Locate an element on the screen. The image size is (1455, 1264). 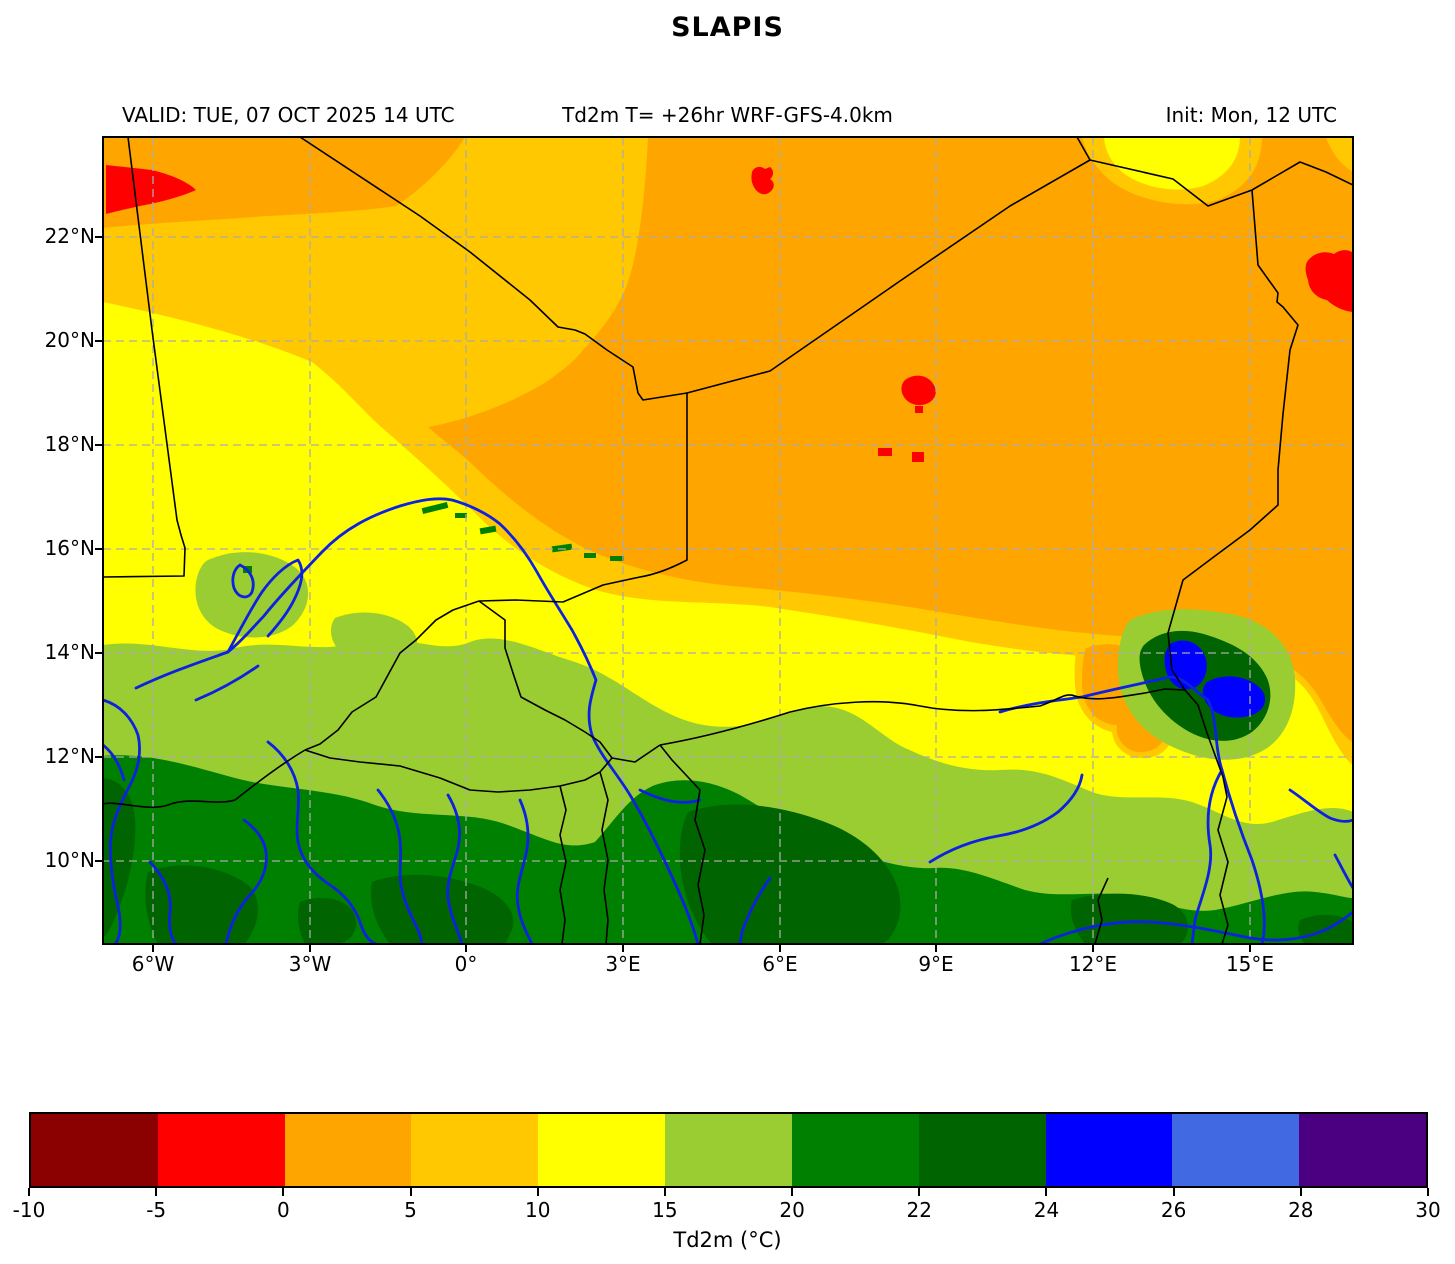
komadugu-yobe is located at coordinates (1104, 694).